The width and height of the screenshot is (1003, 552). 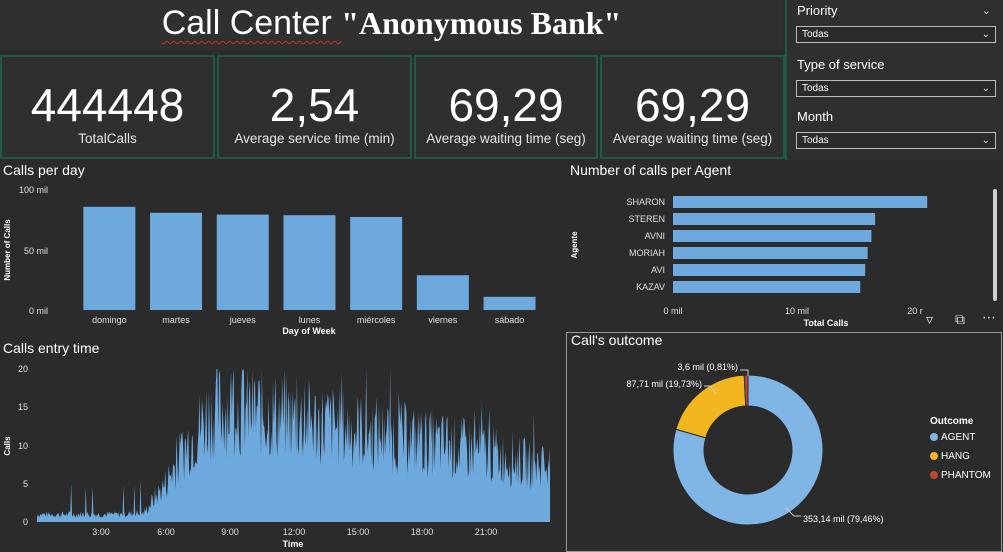 What do you see at coordinates (952, 421) in the screenshot?
I see `legend-title: Outcome` at bounding box center [952, 421].